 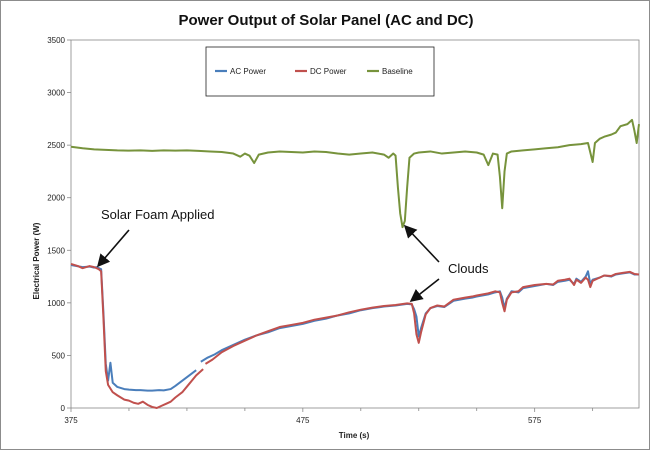 I want to click on x-tick-label: 575, so click(x=535, y=420).